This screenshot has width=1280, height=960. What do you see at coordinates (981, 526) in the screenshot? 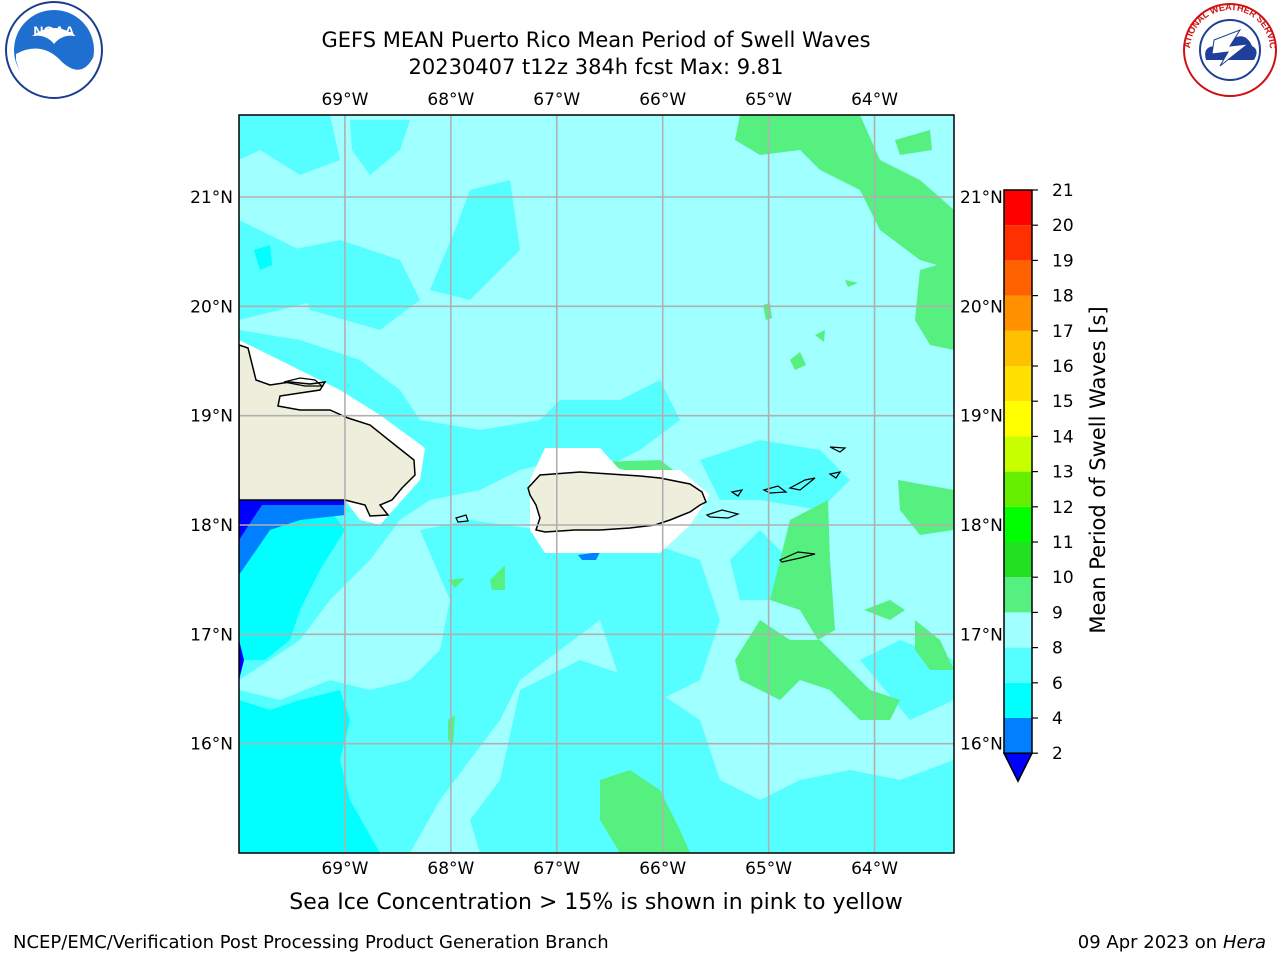
I see `y-tick-label-right: 18°N` at bounding box center [981, 526].